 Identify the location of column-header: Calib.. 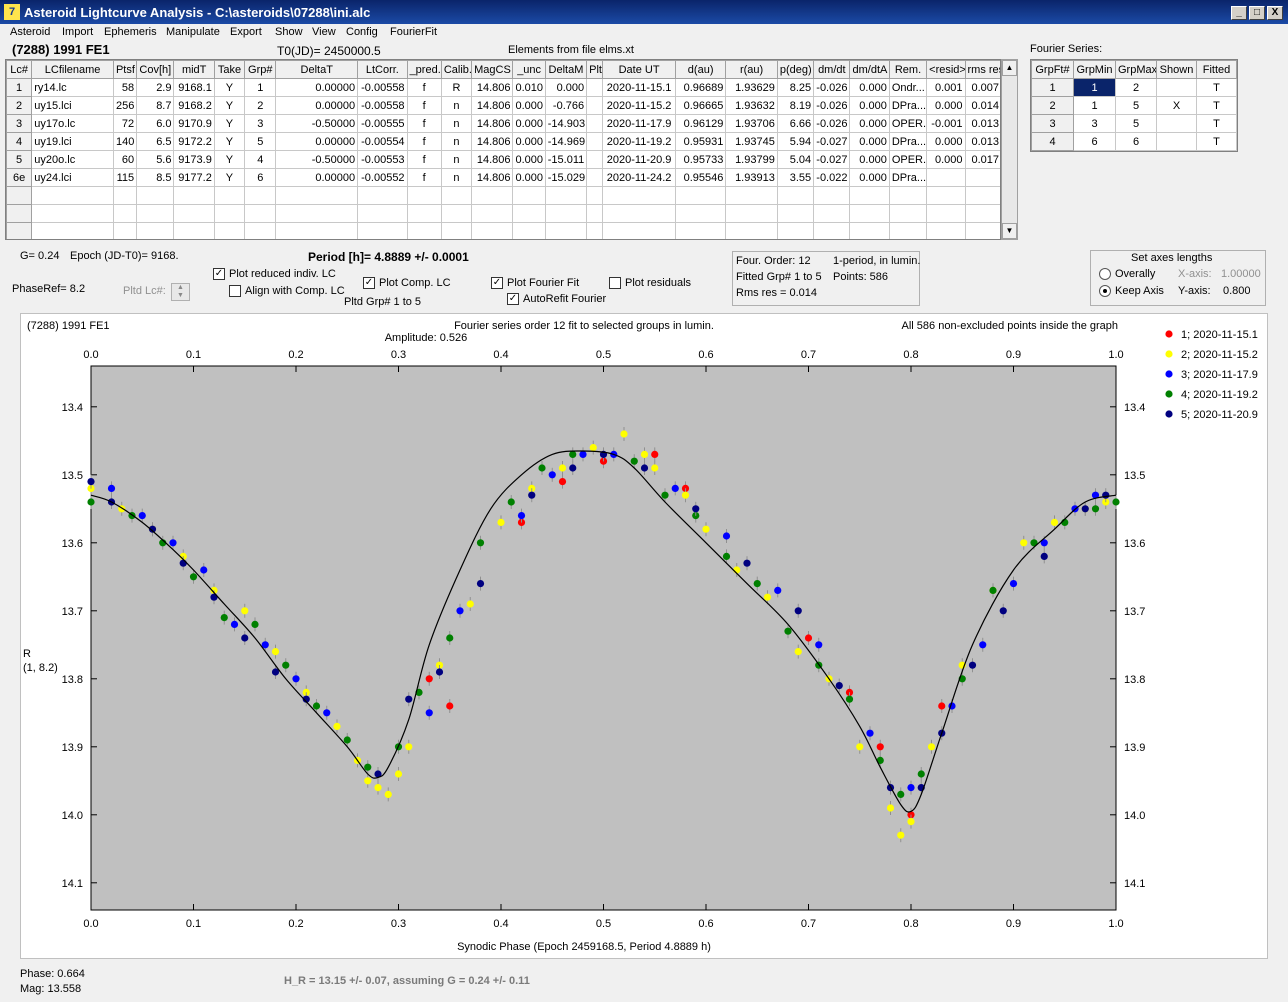
(456, 69).